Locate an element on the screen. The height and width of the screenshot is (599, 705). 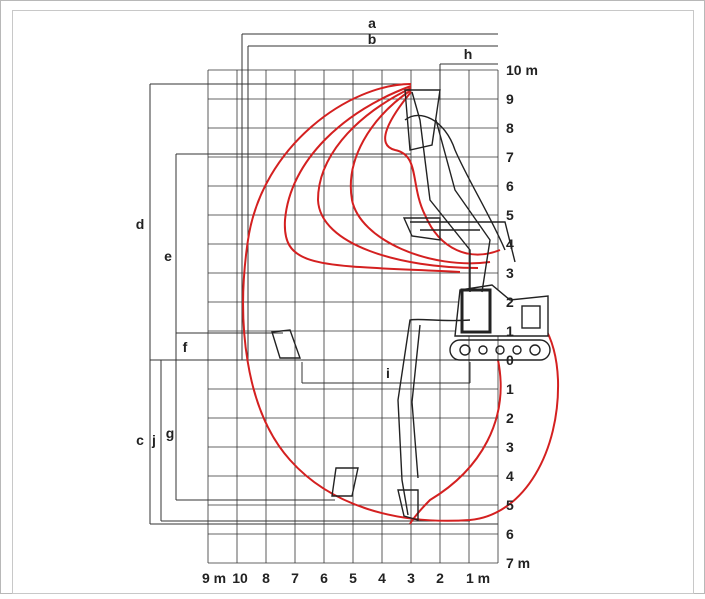
x-tick-label: 8 is located at coordinates (266, 578).